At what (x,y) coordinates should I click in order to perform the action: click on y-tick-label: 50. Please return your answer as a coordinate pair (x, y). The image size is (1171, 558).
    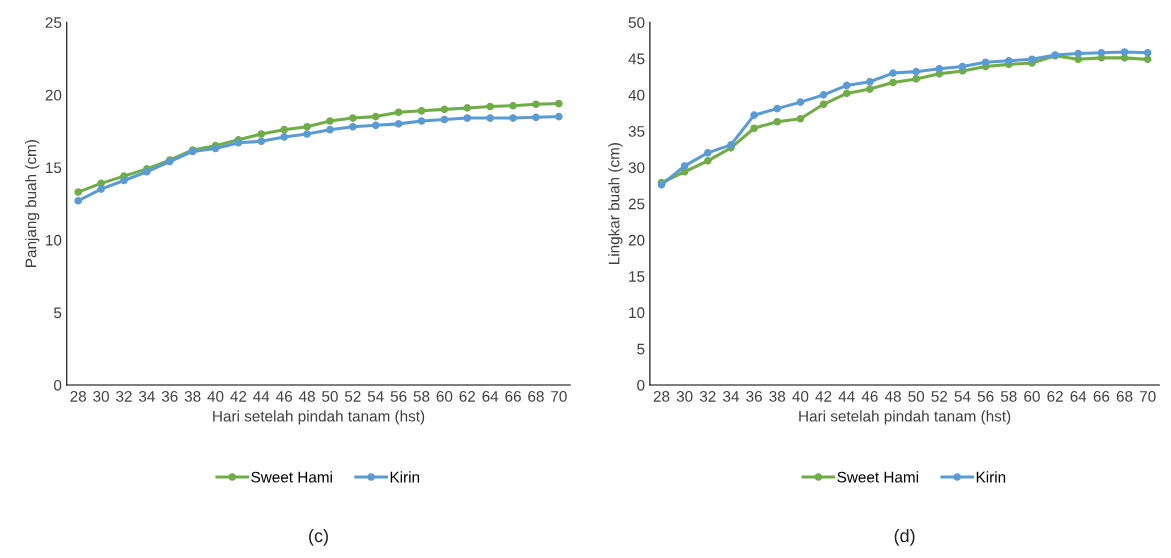
    Looking at the image, I should click on (636, 23).